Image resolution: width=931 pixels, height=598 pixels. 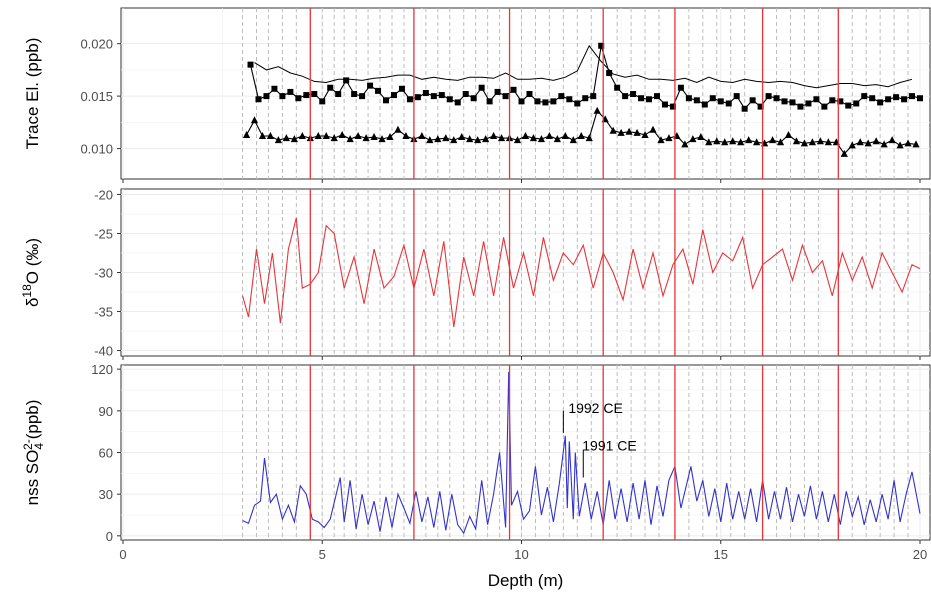 What do you see at coordinates (322, 554) in the screenshot?
I see `x-tick-label: 5` at bounding box center [322, 554].